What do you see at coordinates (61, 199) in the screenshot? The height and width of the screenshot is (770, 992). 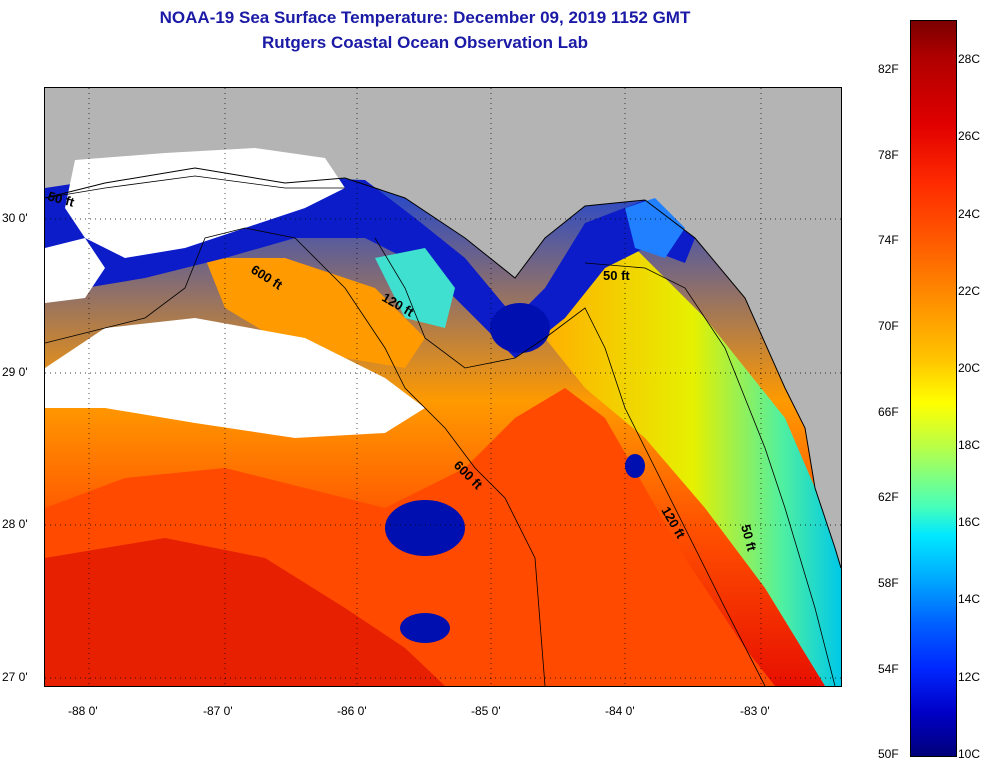 I see `contour-label-50ft-west: 50 ft` at bounding box center [61, 199].